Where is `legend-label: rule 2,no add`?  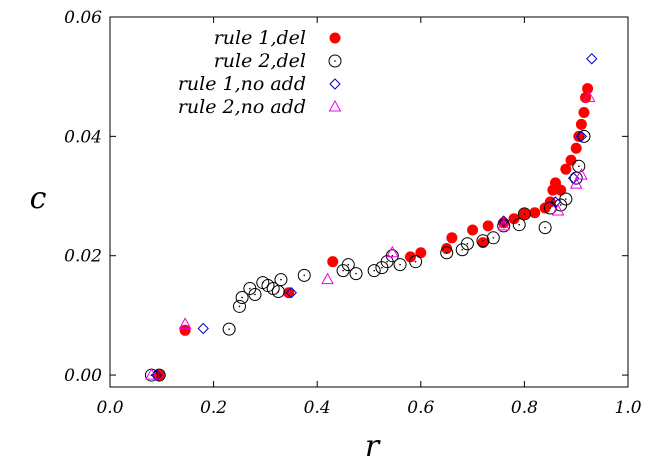
legend-label: rule 2,no add is located at coordinates (242, 107).